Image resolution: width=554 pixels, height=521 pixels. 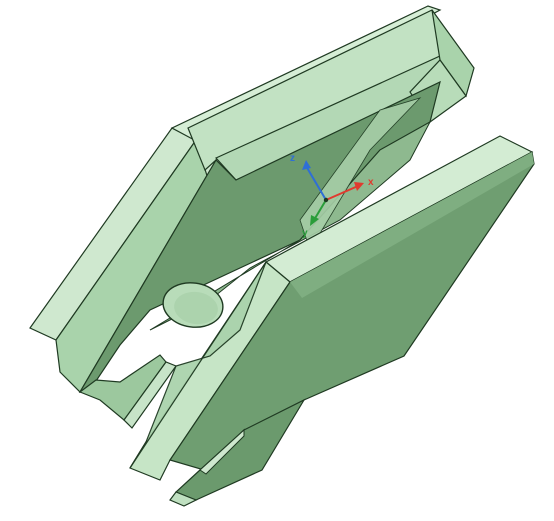 I want to click on axis-triad: z x y, so click(x=332, y=196).